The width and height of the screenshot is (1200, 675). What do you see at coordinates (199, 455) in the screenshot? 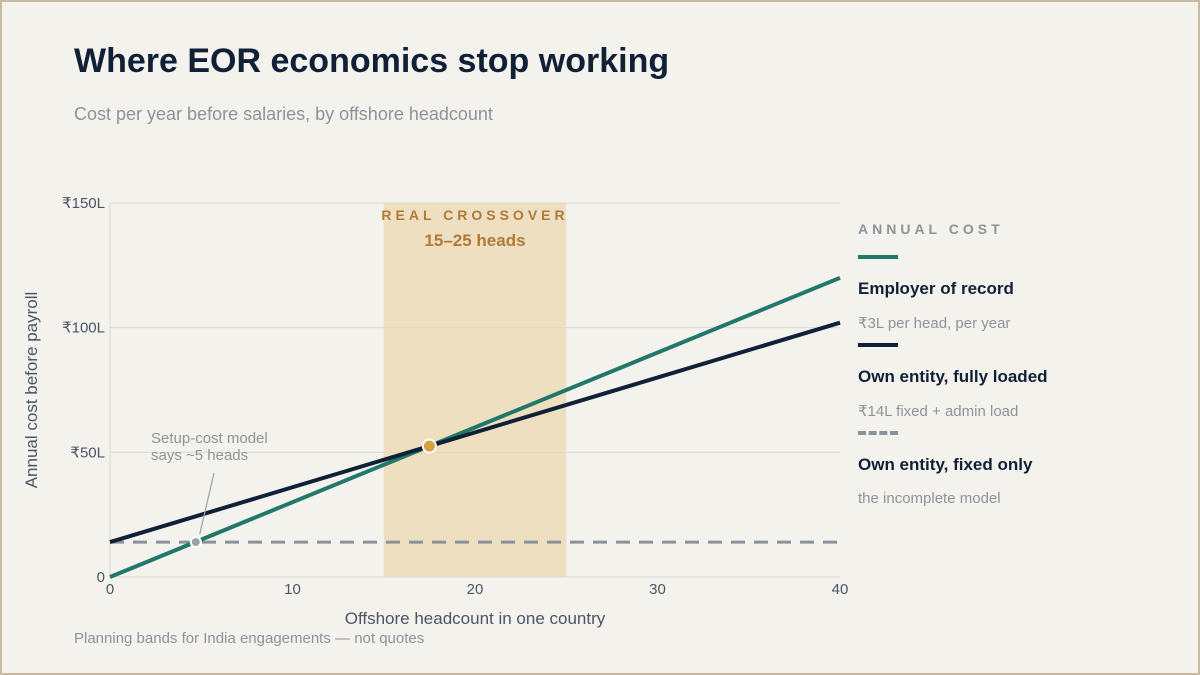
I see `annotation-text-line-1: says ~5 heads` at bounding box center [199, 455].